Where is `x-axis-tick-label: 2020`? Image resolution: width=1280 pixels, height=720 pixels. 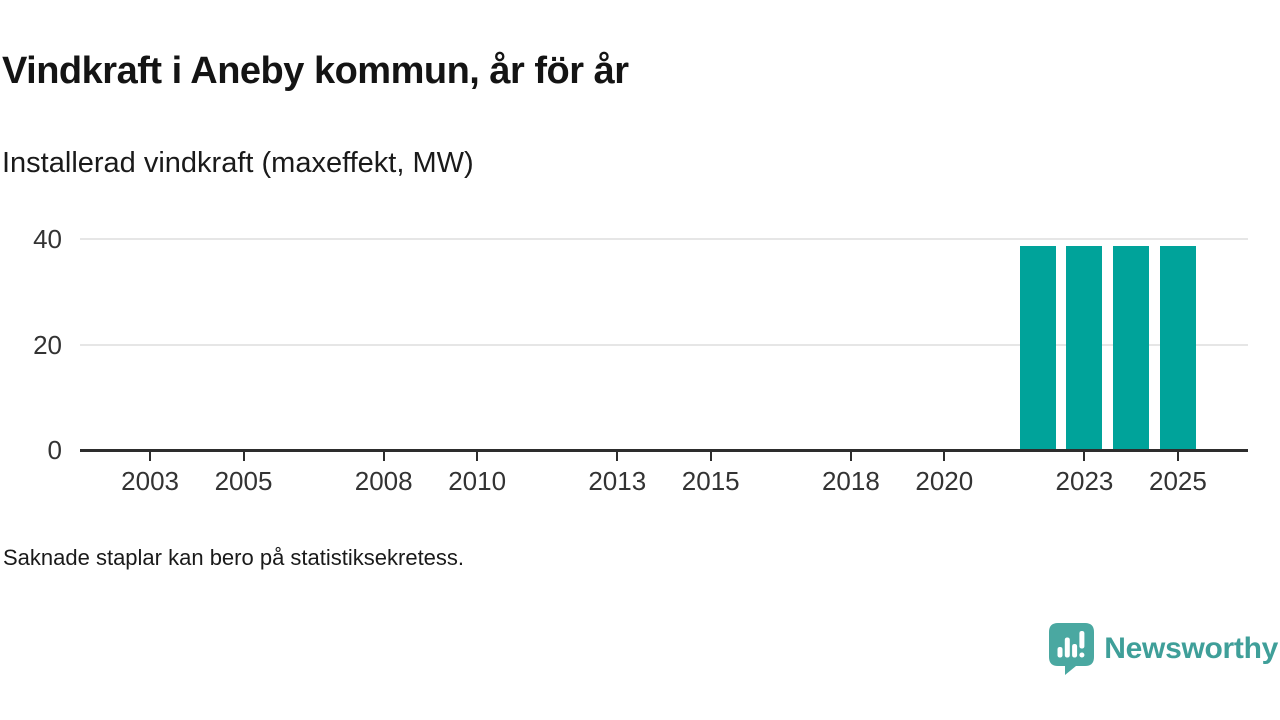
x-axis-tick-label: 2020 is located at coordinates (944, 481).